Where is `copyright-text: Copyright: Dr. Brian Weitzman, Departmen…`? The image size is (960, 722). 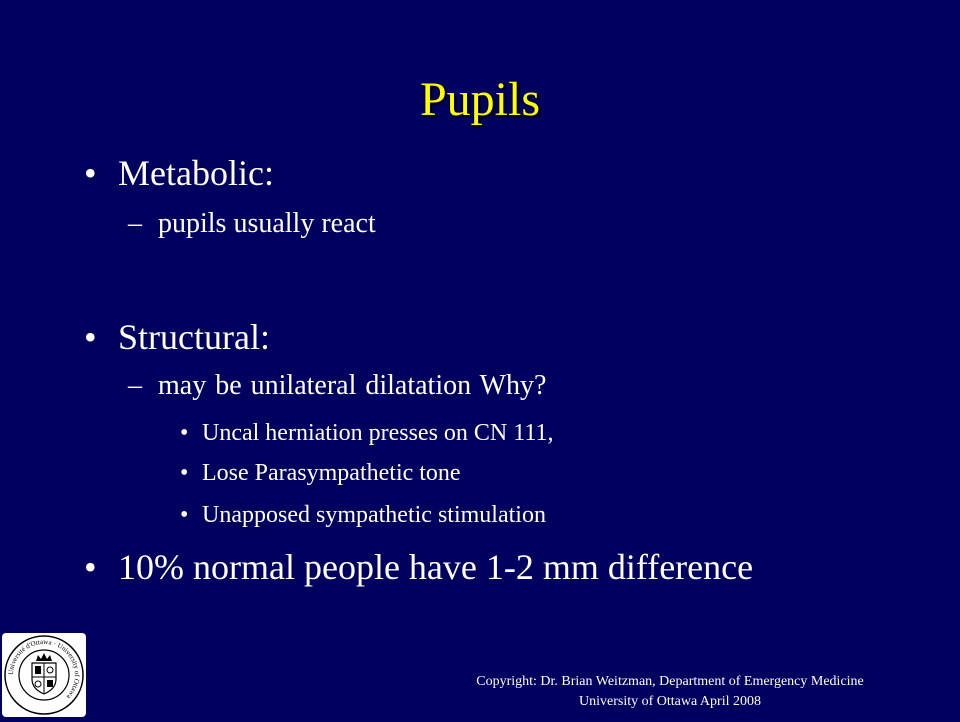 copyright-text: Copyright: Dr. Brian Weitzman, Departmen… is located at coordinates (670, 681).